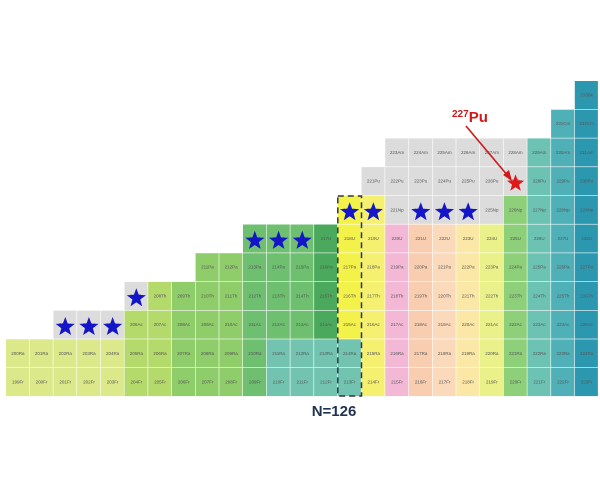  I want to click on cell-label: 220Ac, so click(469, 324).